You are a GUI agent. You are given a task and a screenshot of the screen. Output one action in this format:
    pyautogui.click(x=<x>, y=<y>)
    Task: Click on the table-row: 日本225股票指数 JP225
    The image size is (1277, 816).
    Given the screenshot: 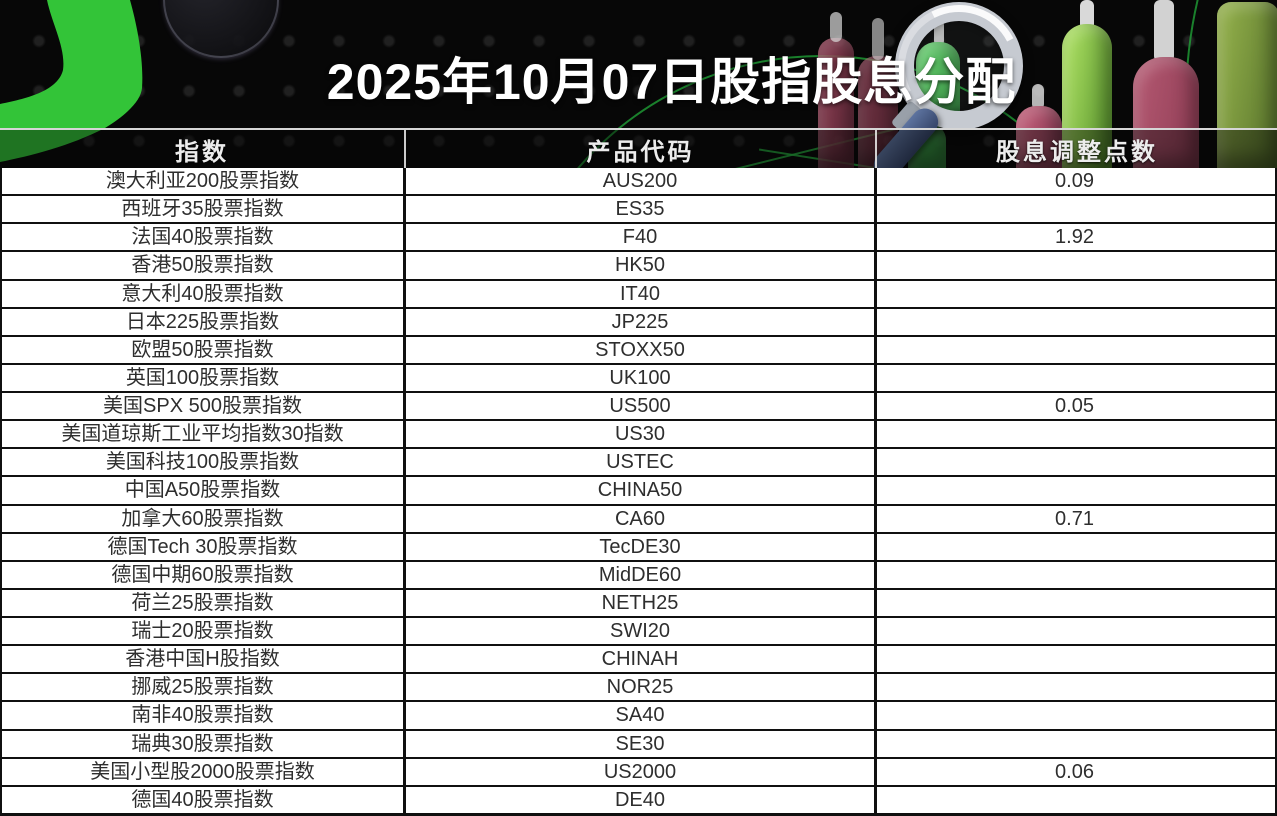 What is the action you would take?
    pyautogui.click(x=638, y=322)
    